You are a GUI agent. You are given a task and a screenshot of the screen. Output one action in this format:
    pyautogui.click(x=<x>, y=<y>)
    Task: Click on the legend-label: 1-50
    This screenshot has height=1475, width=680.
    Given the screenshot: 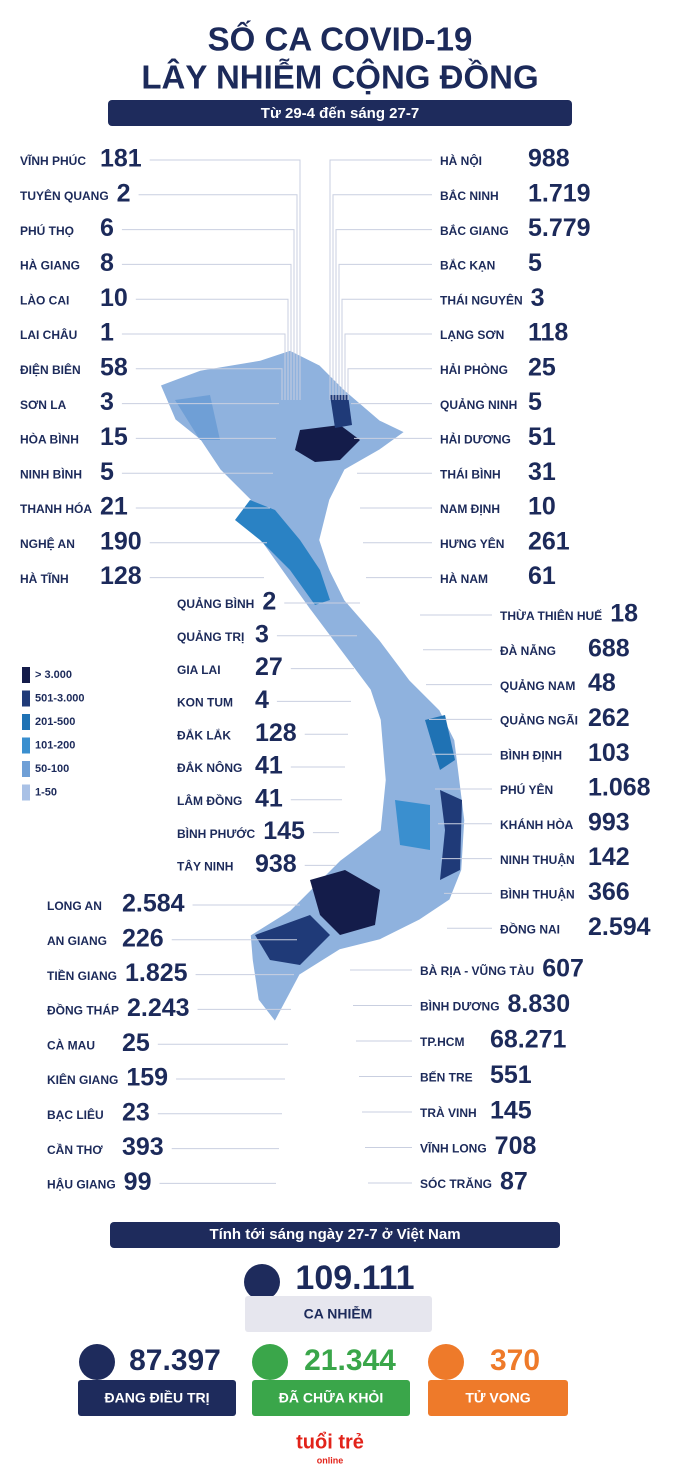 What is the action you would take?
    pyautogui.click(x=46, y=792)
    